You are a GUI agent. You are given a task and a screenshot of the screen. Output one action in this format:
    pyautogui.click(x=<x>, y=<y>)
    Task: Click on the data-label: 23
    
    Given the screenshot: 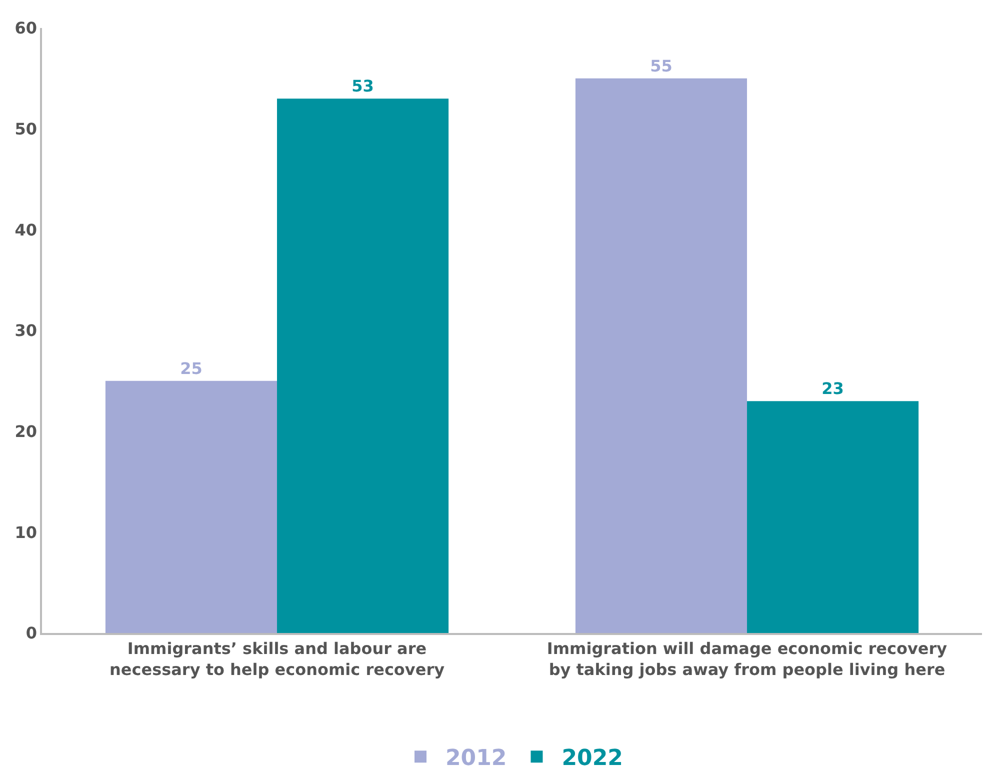 What is the action you would take?
    pyautogui.click(x=833, y=388)
    